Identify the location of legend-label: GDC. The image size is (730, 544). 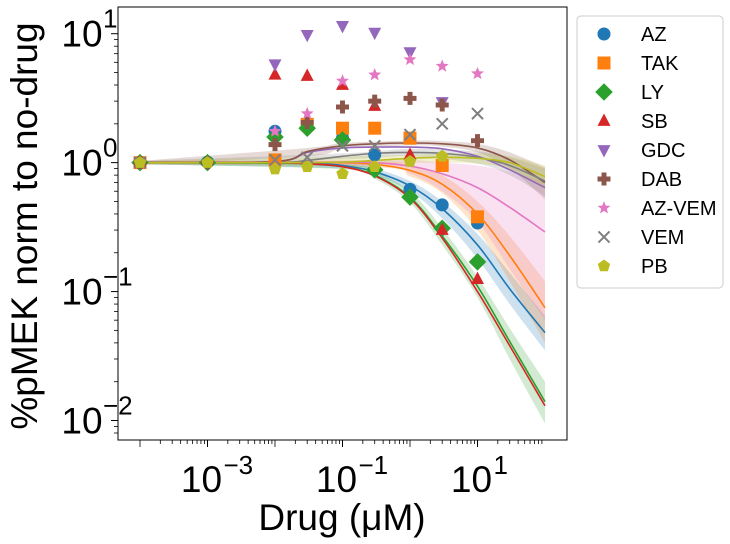
(663, 151).